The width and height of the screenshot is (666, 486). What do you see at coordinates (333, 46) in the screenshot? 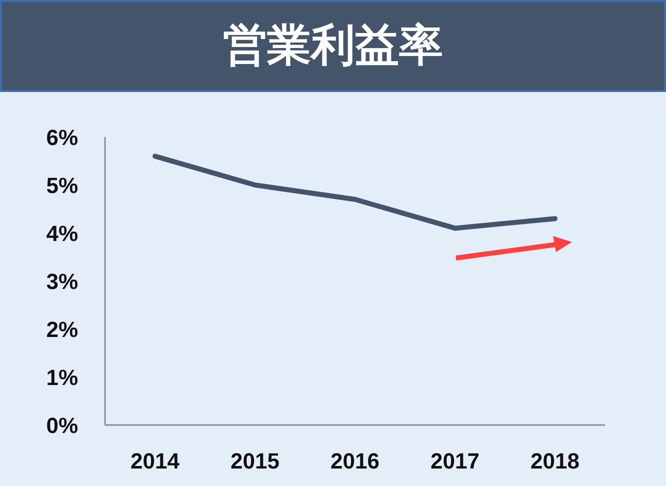
I see `chart-title: 営業利益率` at bounding box center [333, 46].